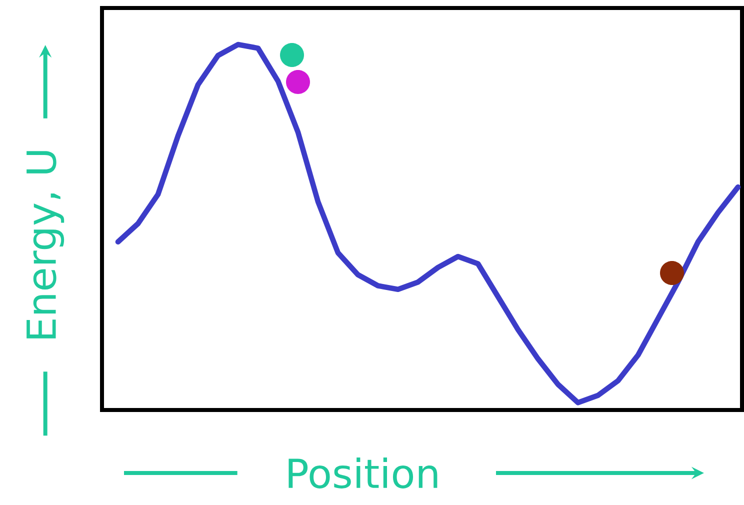 The width and height of the screenshot is (744, 505). I want to click on y-axis-title: Energy, U, so click(45, 244).